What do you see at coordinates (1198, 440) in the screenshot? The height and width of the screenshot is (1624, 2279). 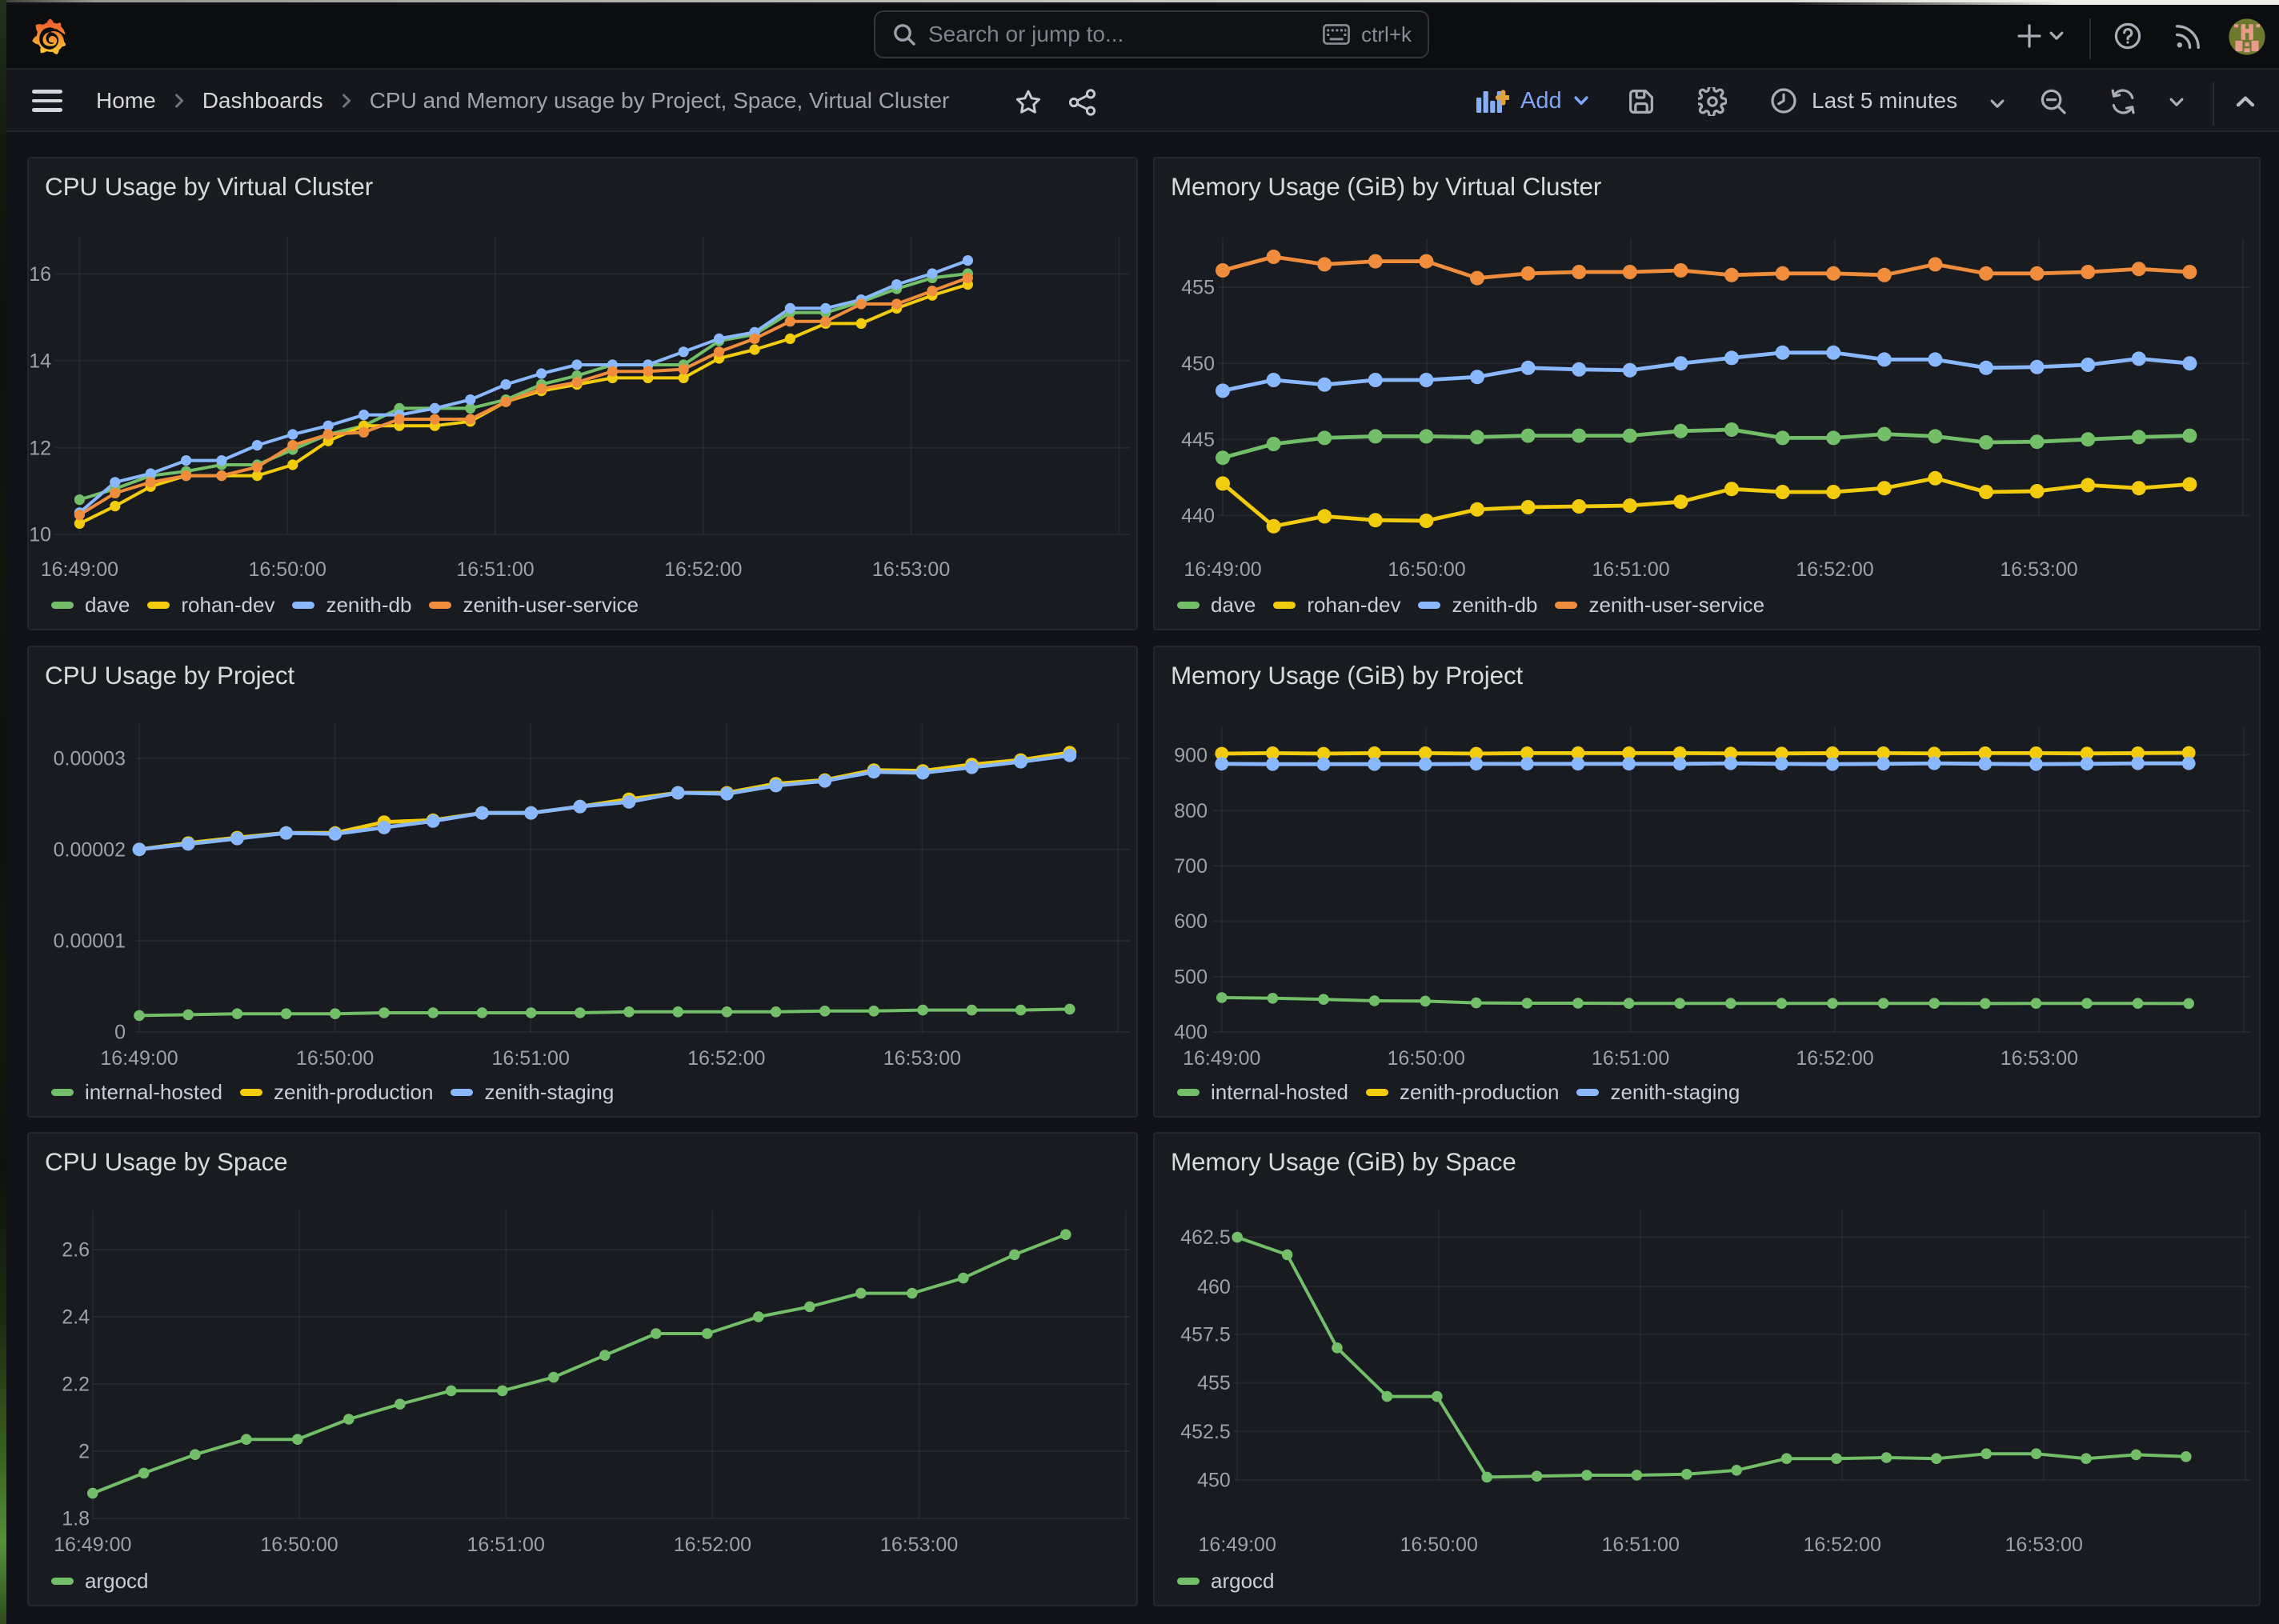 I see `svg-text: 445` at bounding box center [1198, 440].